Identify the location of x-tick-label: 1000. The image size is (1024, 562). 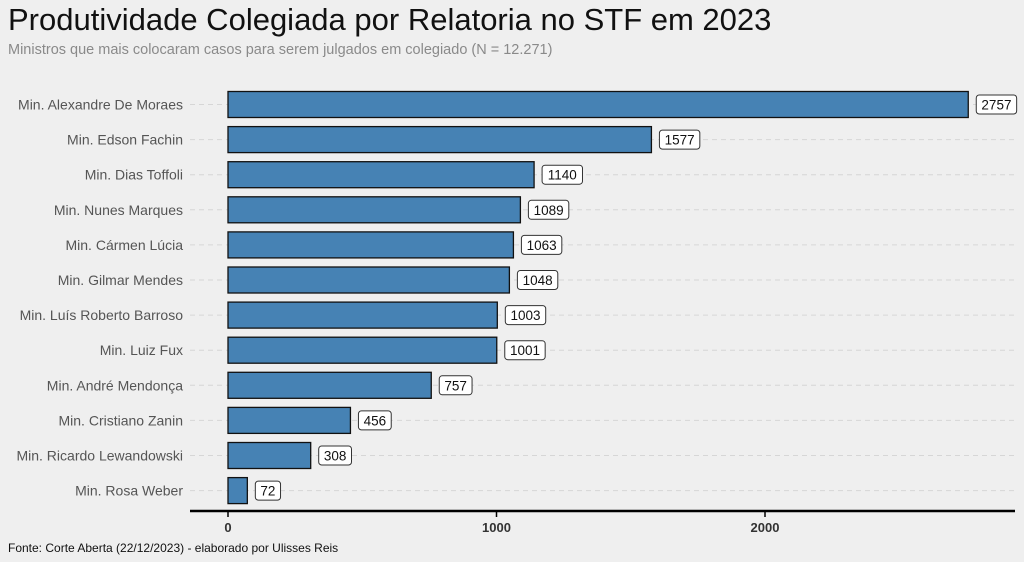
(496, 527).